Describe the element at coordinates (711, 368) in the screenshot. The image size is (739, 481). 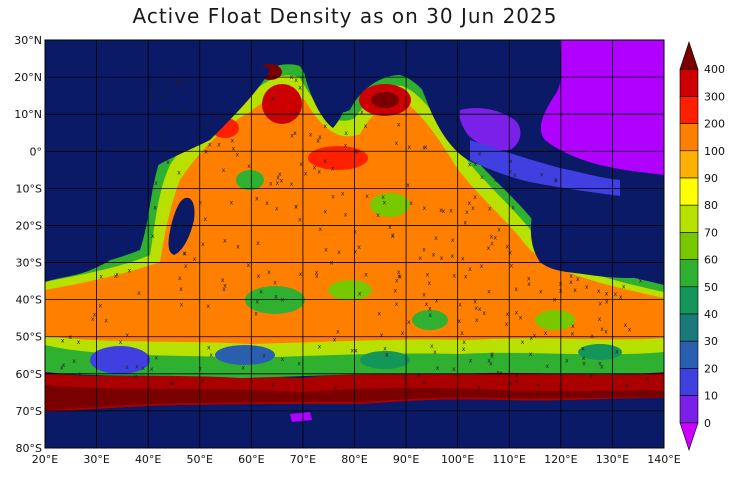
I see `colorbar-label: 20` at that location.